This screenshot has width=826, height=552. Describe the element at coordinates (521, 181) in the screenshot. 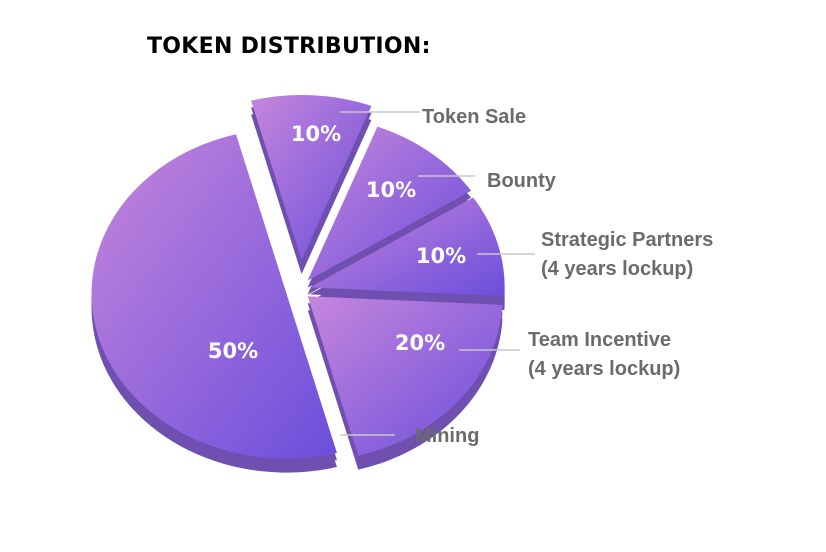

I see `legend-label-bounty: Bounty` at that location.